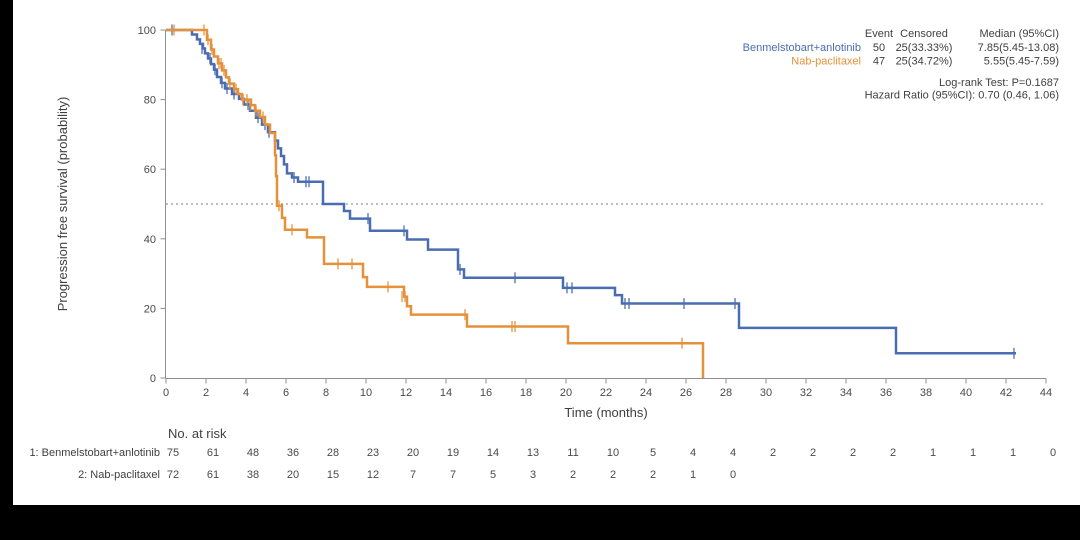 The image size is (1080, 540). I want to click on legend-header-censored: Censored, so click(924, 34).